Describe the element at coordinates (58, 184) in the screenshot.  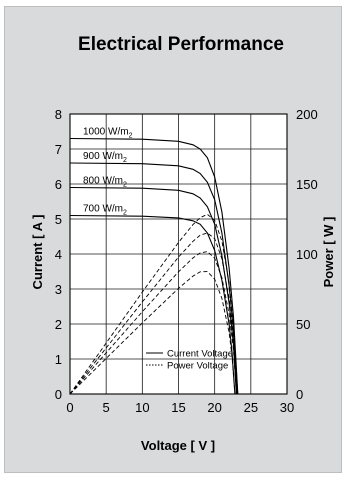
I see `y-left-tick-label: 6` at that location.